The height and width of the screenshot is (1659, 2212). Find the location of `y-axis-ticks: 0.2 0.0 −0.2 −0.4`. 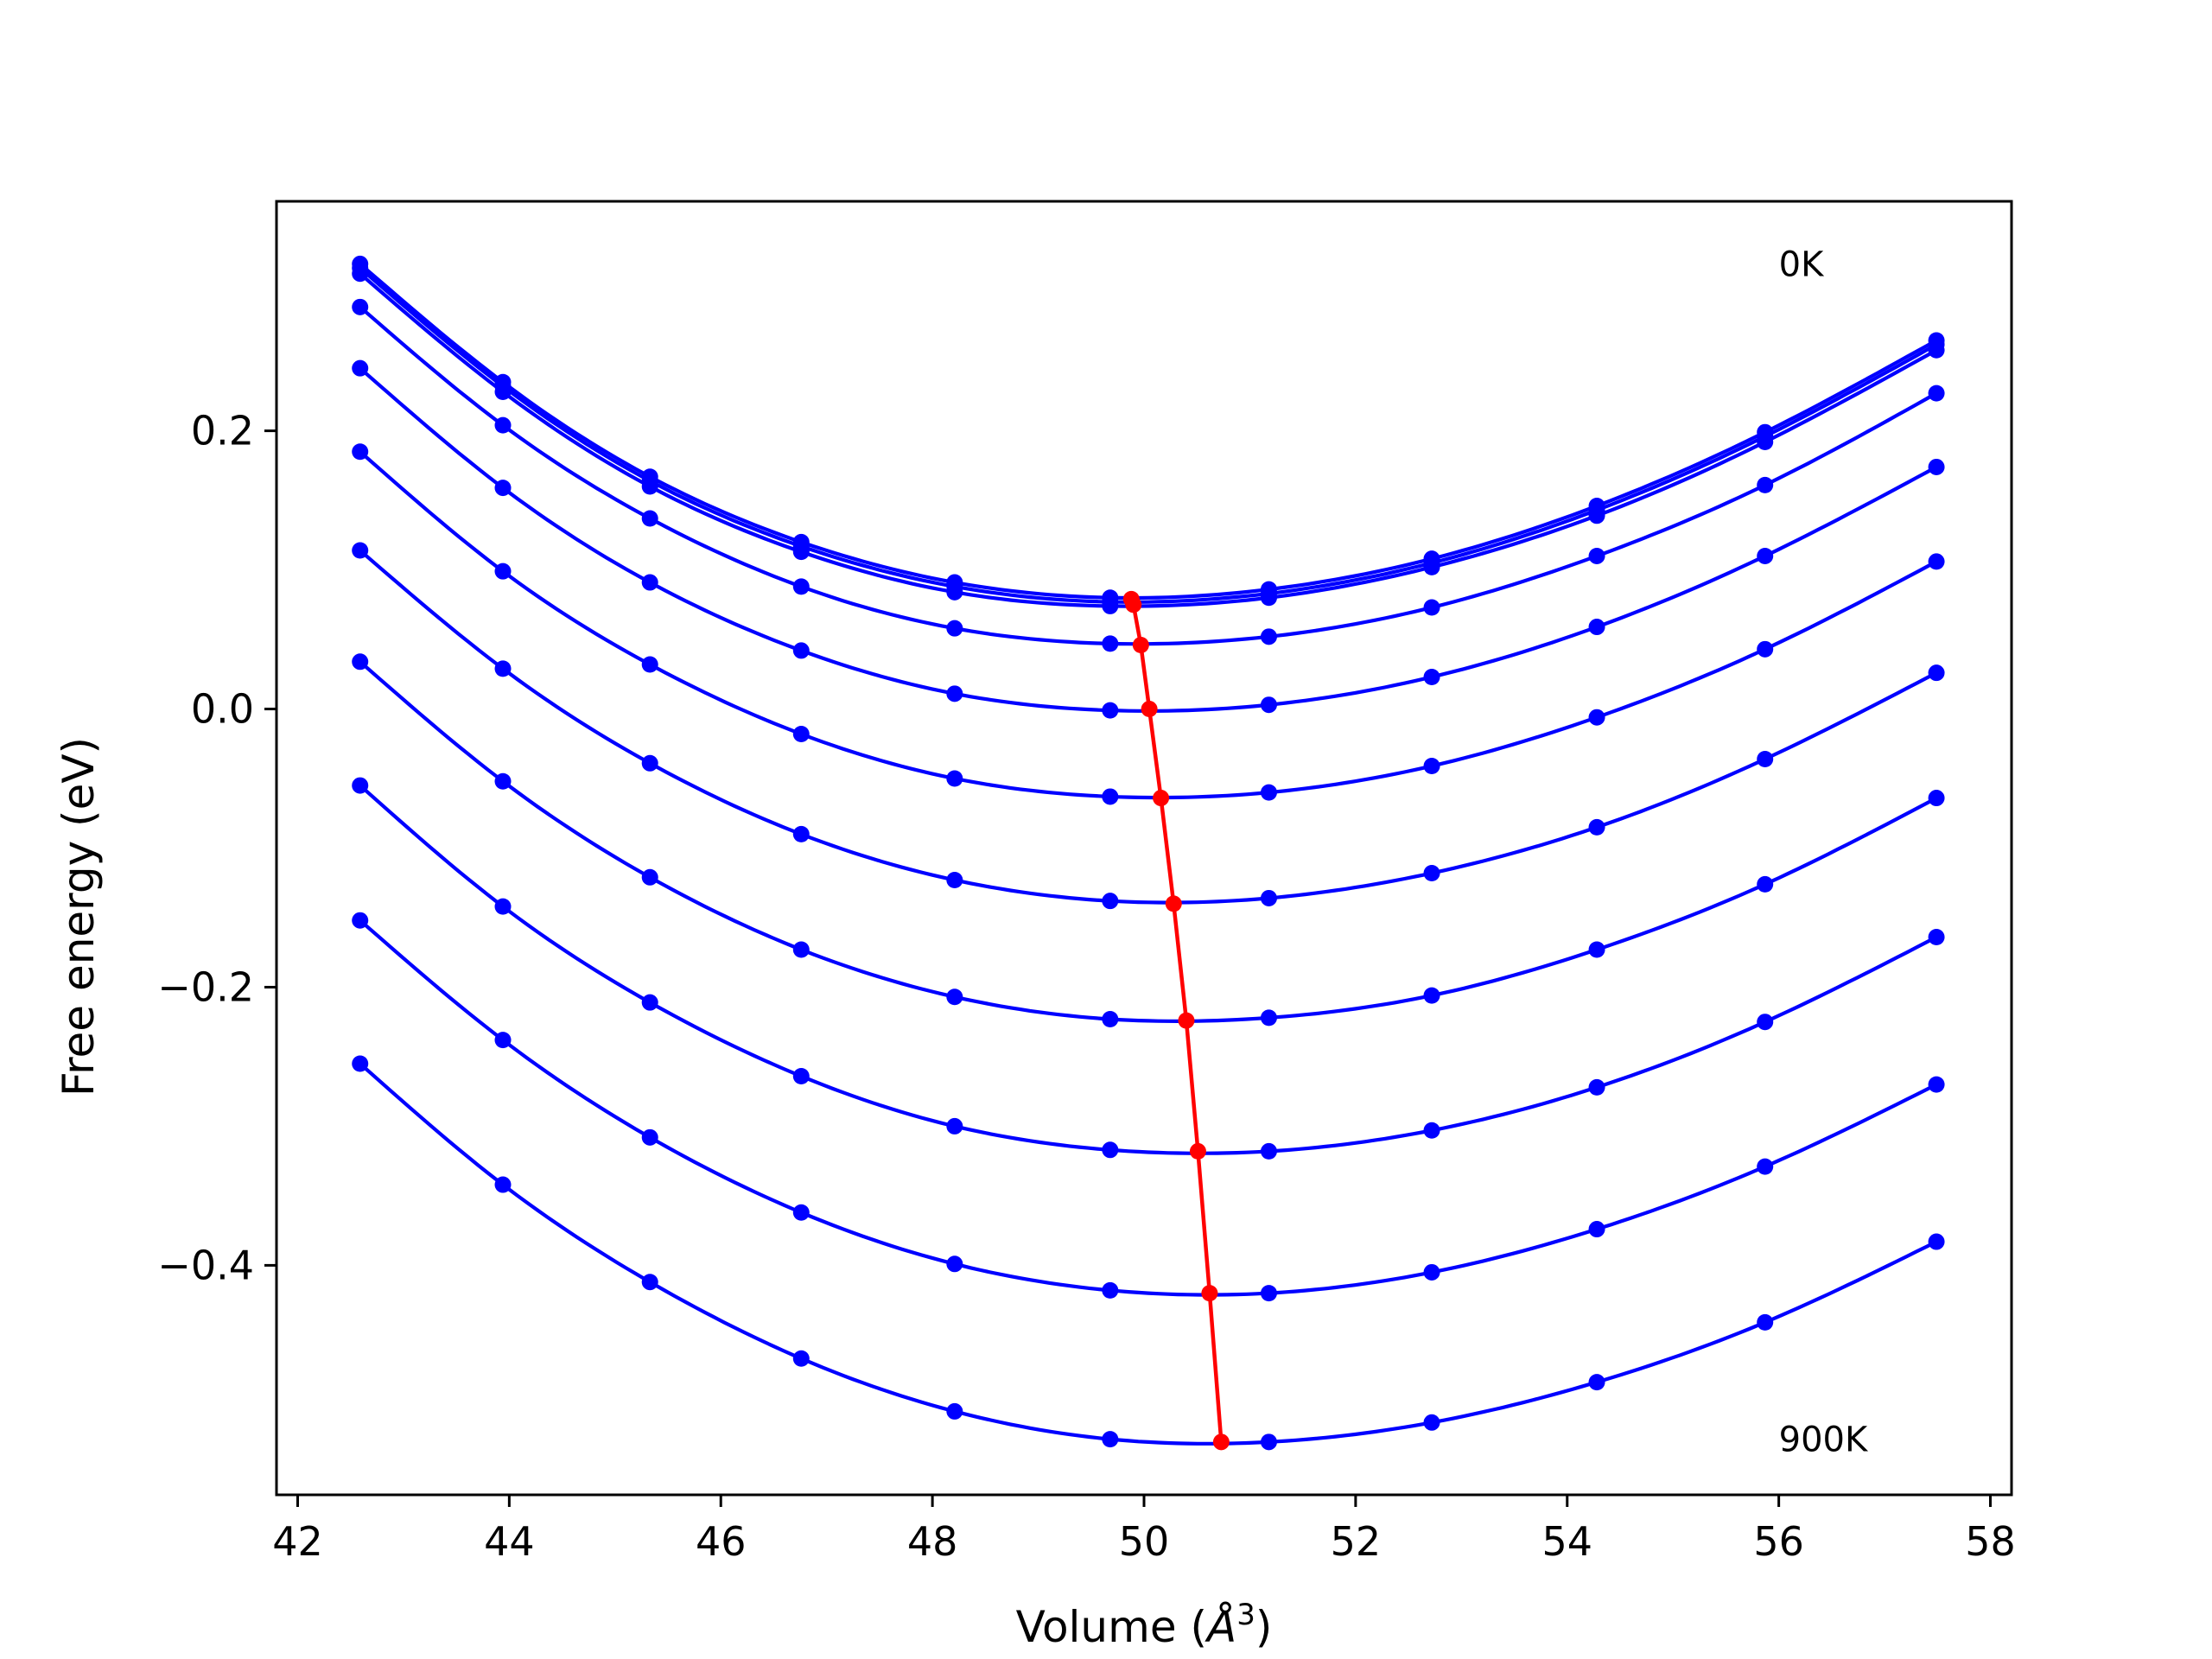

y-axis-ticks: 0.2 0.0 −0.2 −0.4 is located at coordinates (216, 848).